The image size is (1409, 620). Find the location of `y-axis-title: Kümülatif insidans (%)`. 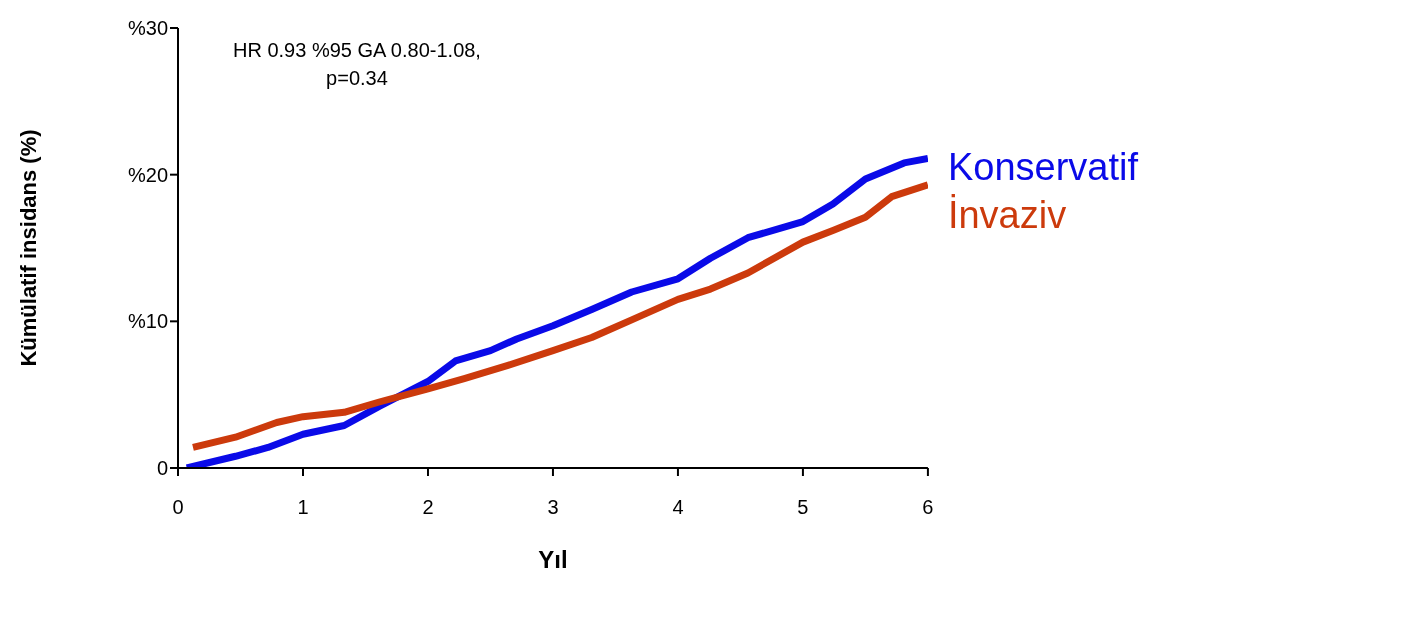

y-axis-title: Kümülatif insidans (%) is located at coordinates (28, 248).